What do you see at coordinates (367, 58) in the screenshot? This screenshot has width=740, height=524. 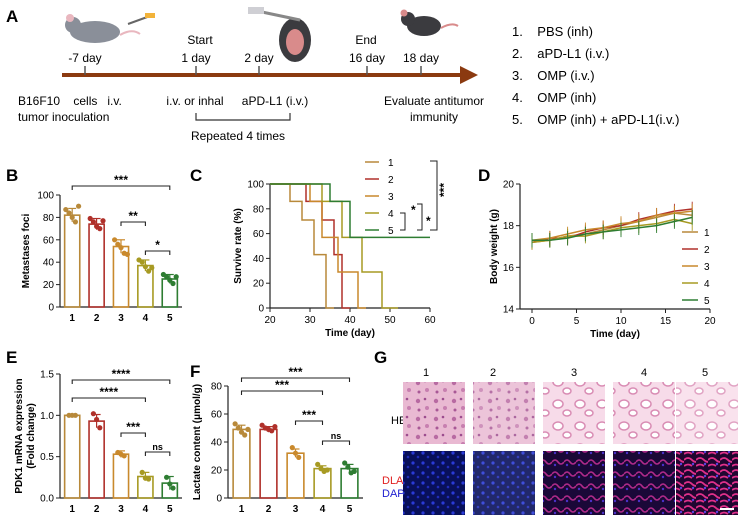 I see `day-label-4: 16 day` at bounding box center [367, 58].